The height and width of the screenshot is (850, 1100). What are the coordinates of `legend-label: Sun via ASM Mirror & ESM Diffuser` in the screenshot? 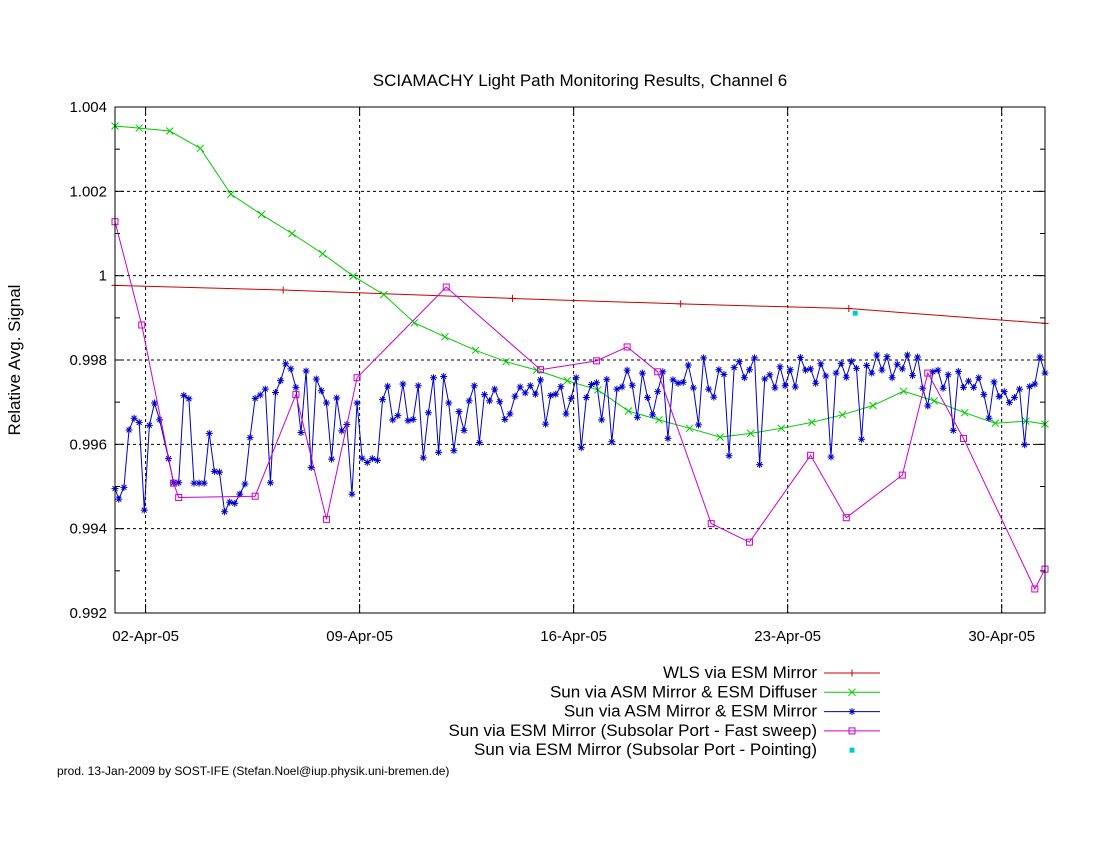 It's located at (683, 691).